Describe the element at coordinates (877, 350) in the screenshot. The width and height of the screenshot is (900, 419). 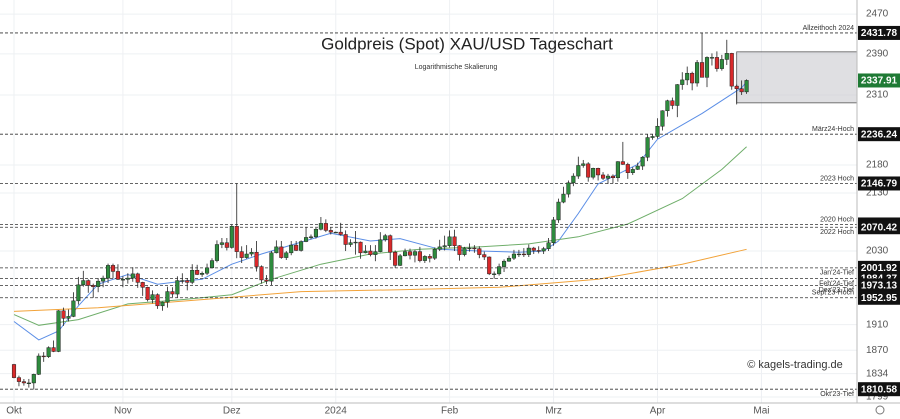
I see `y-tick-label: 1870` at that location.